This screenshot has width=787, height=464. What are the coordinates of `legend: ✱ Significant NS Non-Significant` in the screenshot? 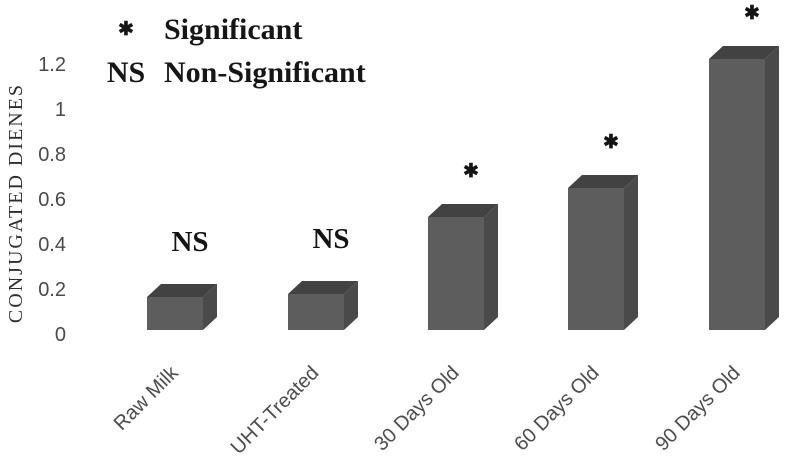 It's located at (233, 51).